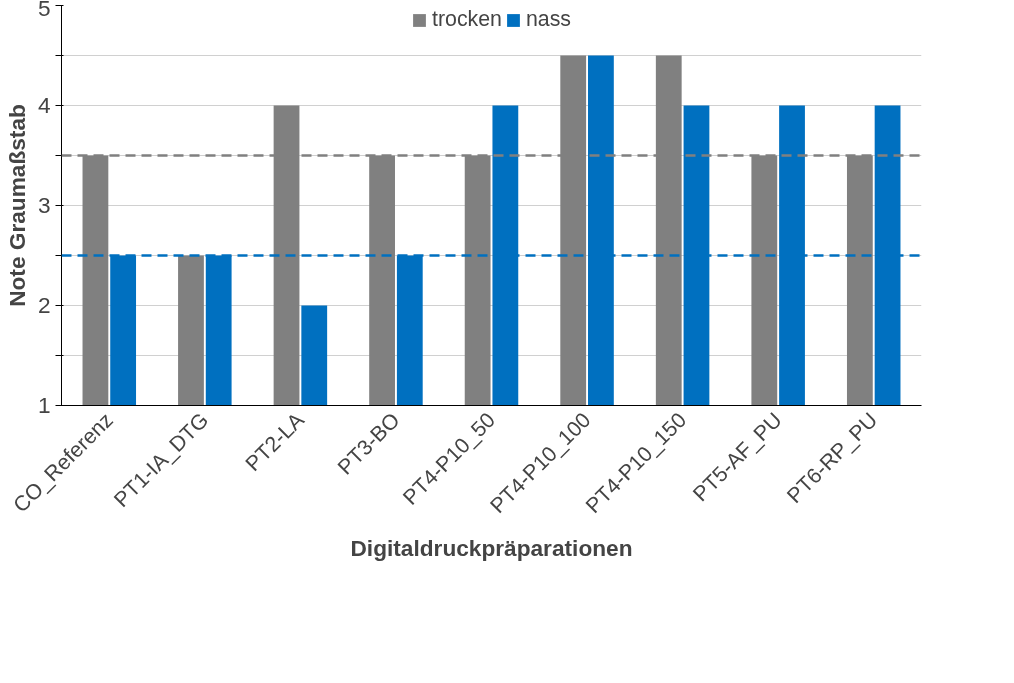 This screenshot has width=1014, height=683. What do you see at coordinates (44, 205) in the screenshot?
I see `y-tick-label: 3` at bounding box center [44, 205].